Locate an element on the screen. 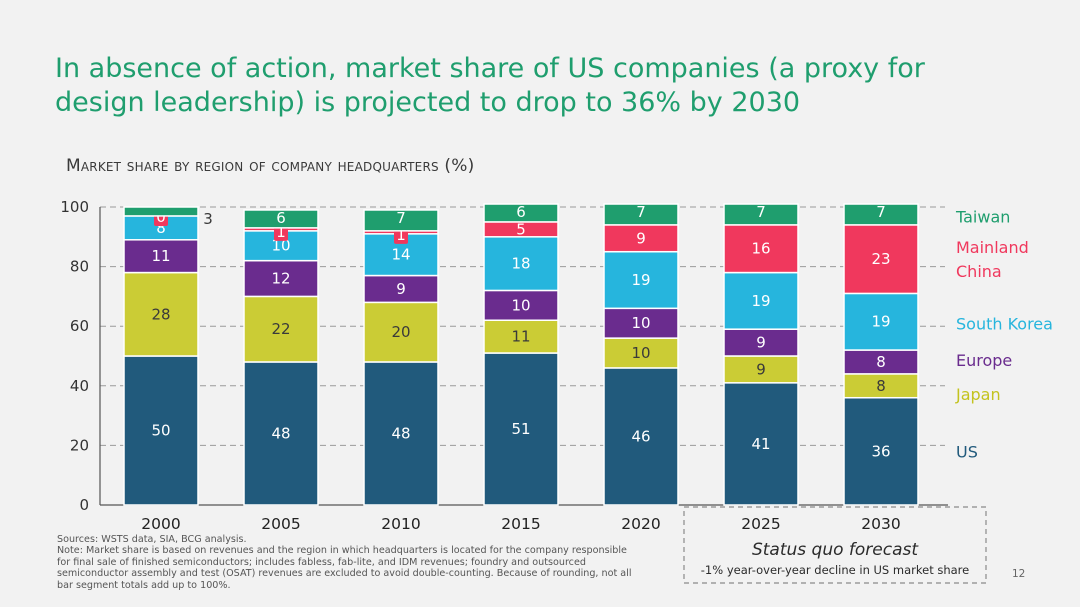 This screenshot has height=607, width=1080. page-number: 12 is located at coordinates (1019, 574).